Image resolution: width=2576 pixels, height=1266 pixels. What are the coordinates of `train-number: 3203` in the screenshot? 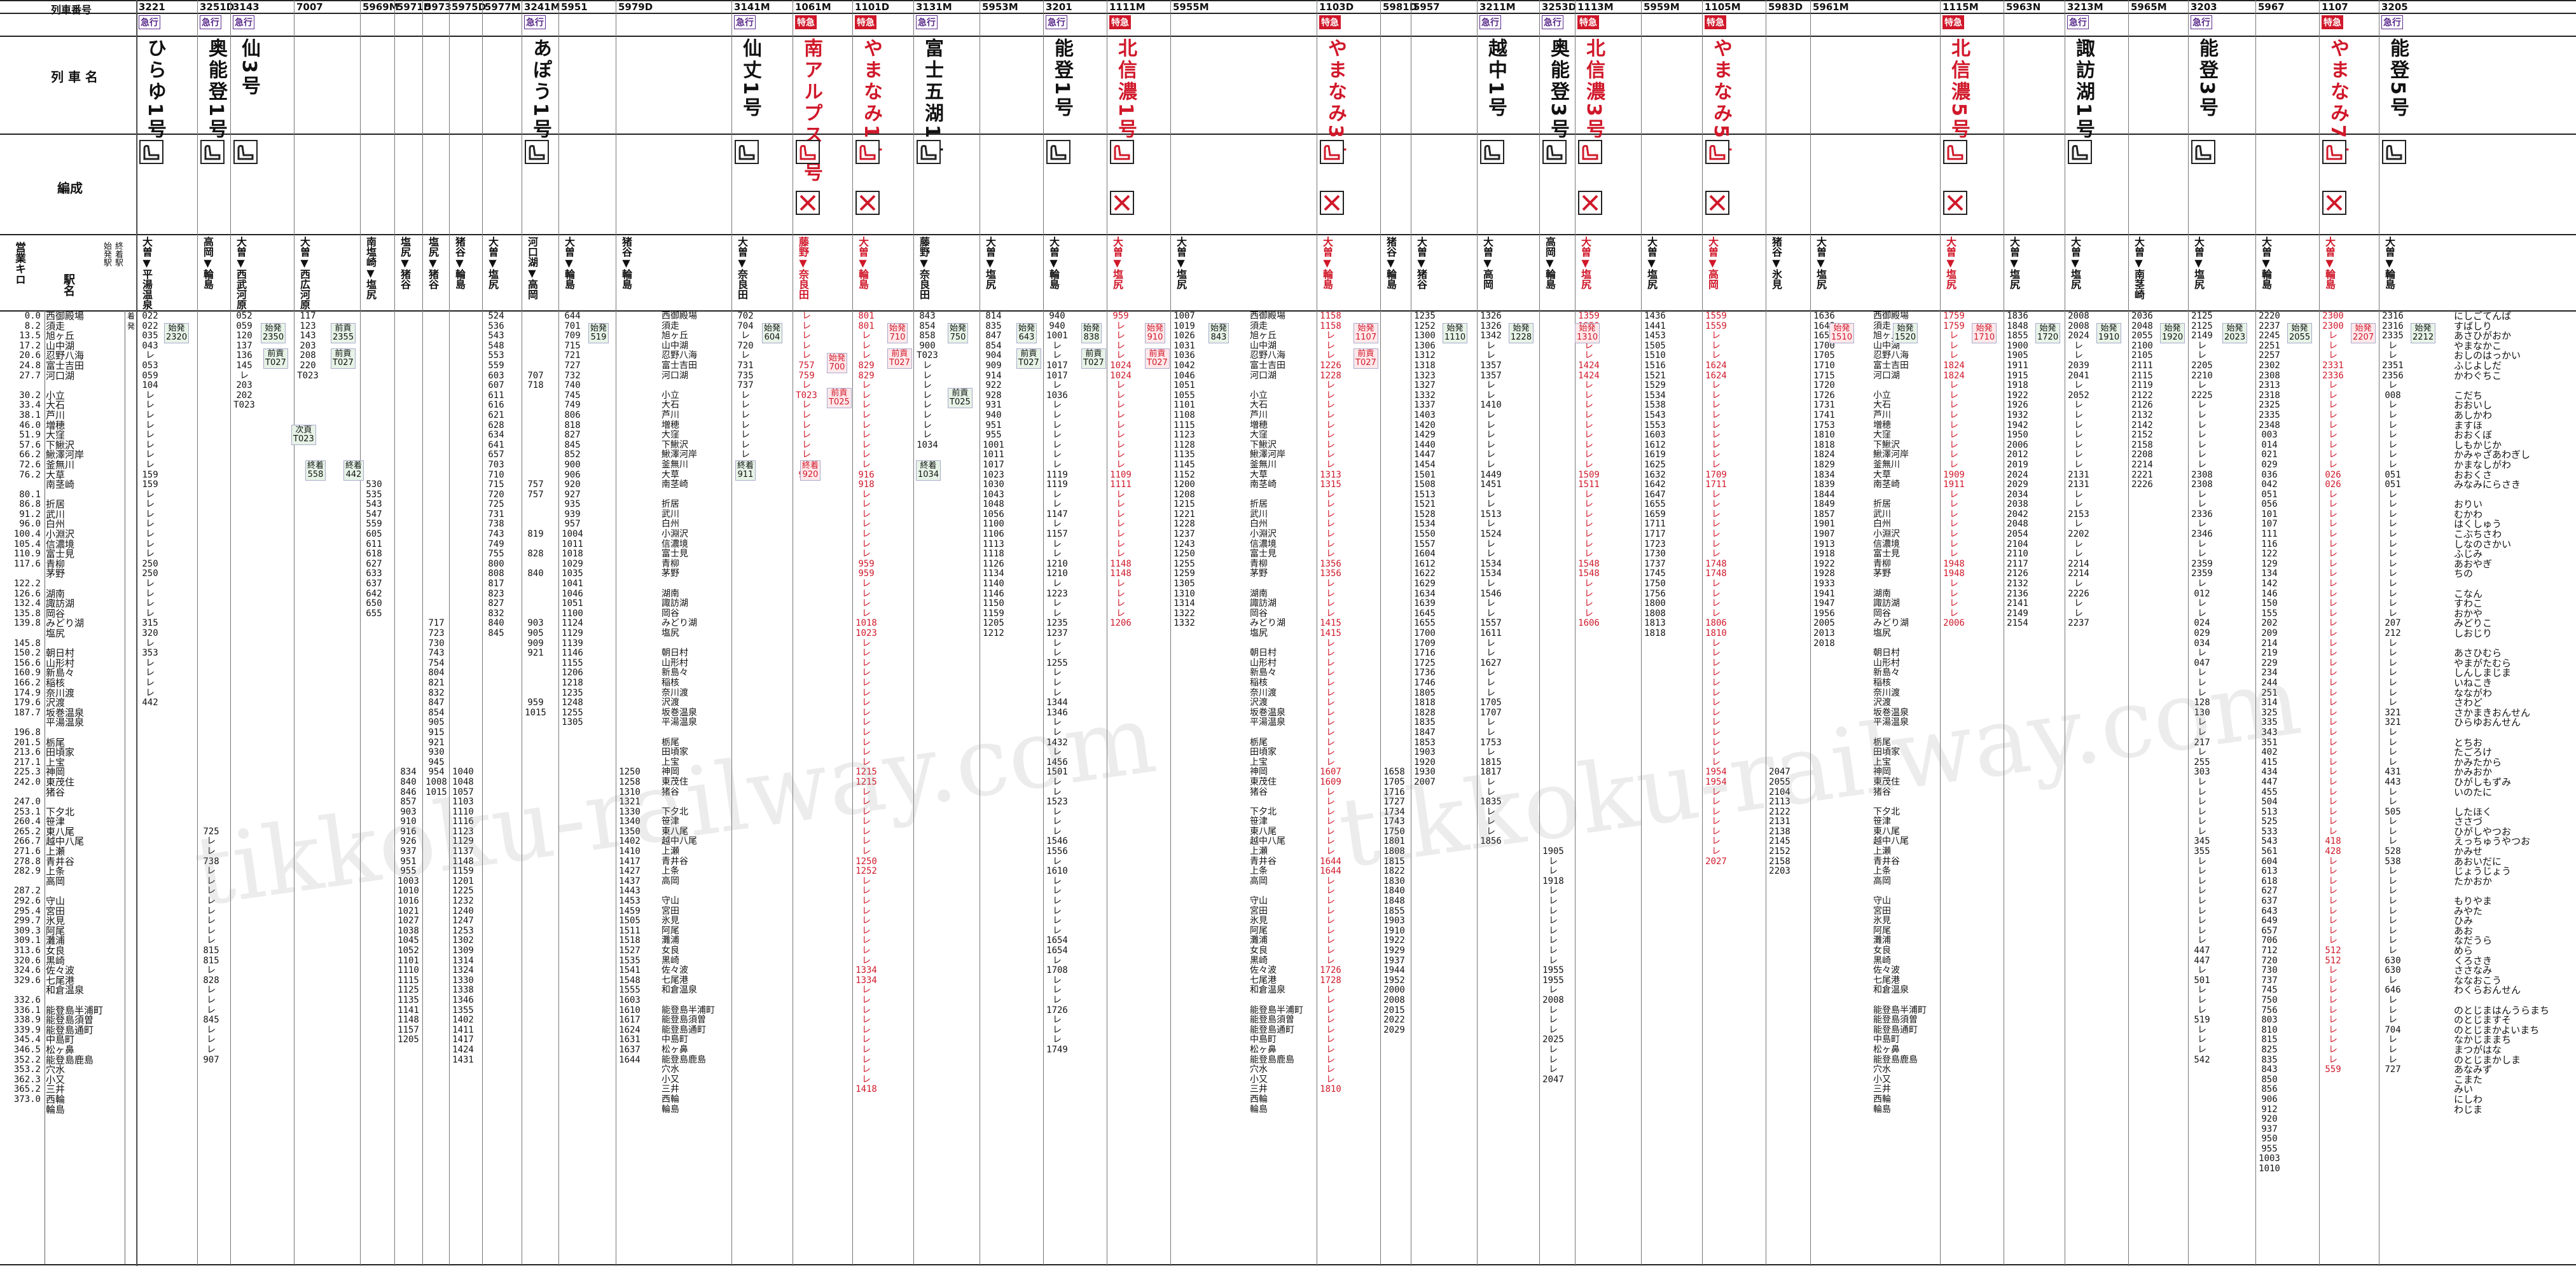 It's located at (2204, 7).